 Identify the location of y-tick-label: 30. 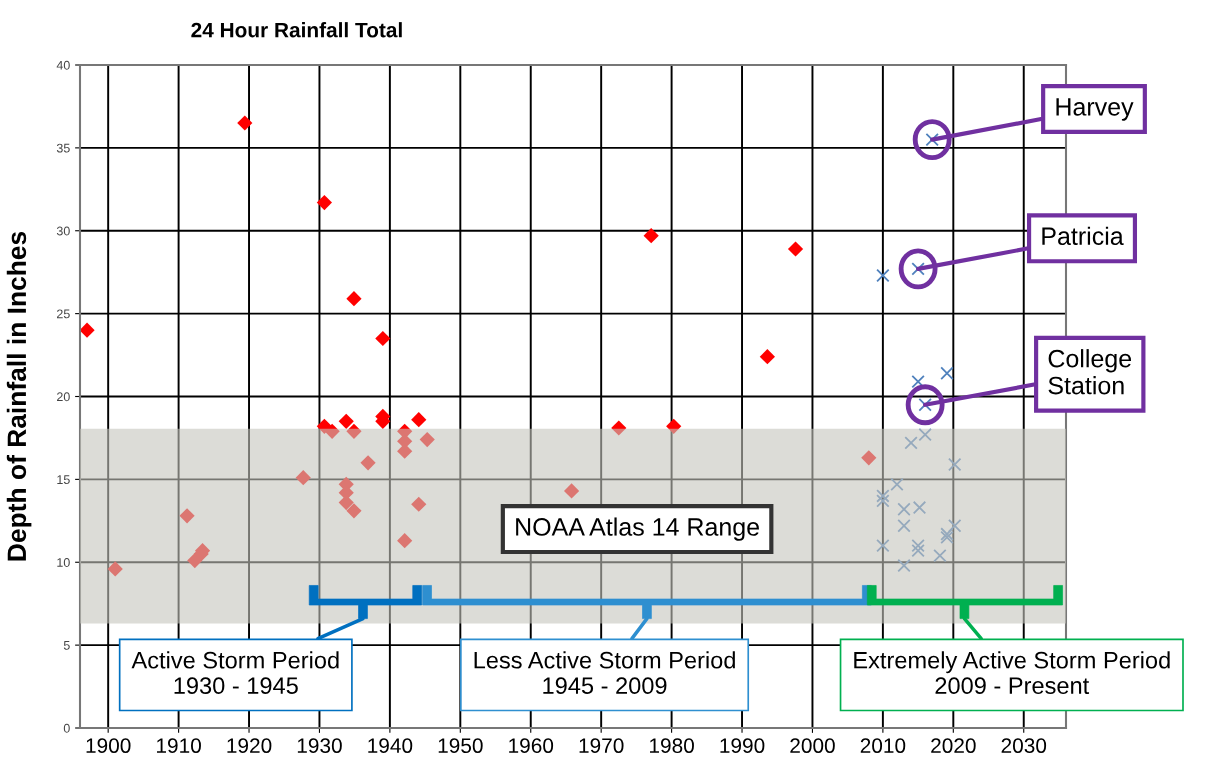
(63, 231).